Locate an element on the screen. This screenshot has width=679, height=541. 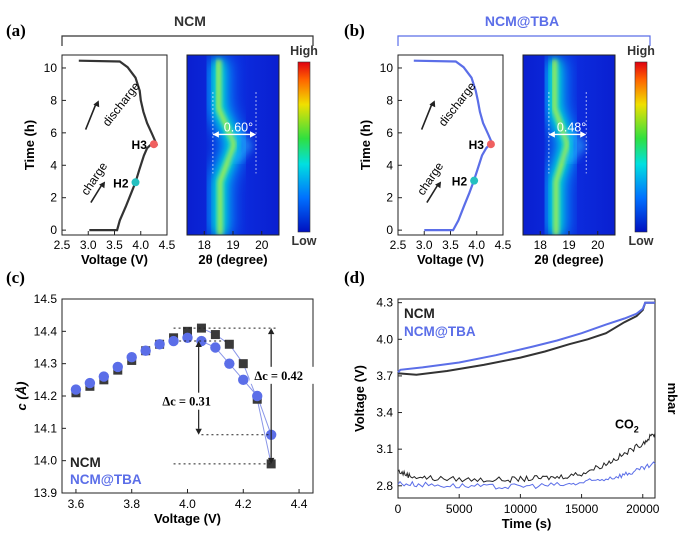
y-tick-label: 14.2 is located at coordinates (46, 396).